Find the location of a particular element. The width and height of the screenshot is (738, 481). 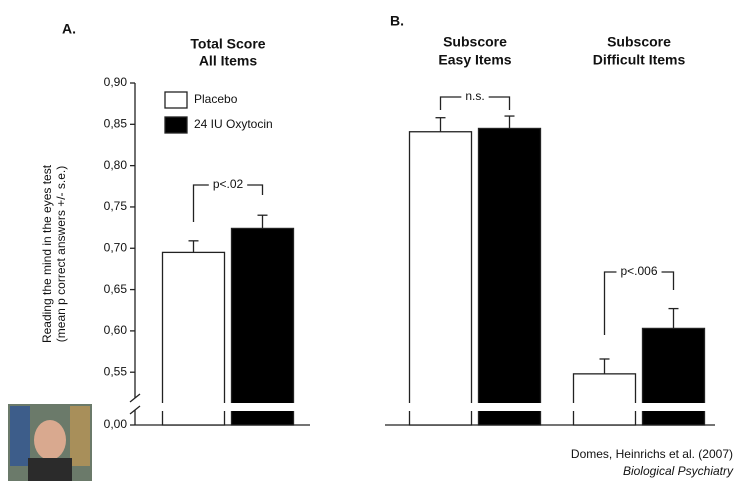

group-title: Easy Items is located at coordinates (474, 60).